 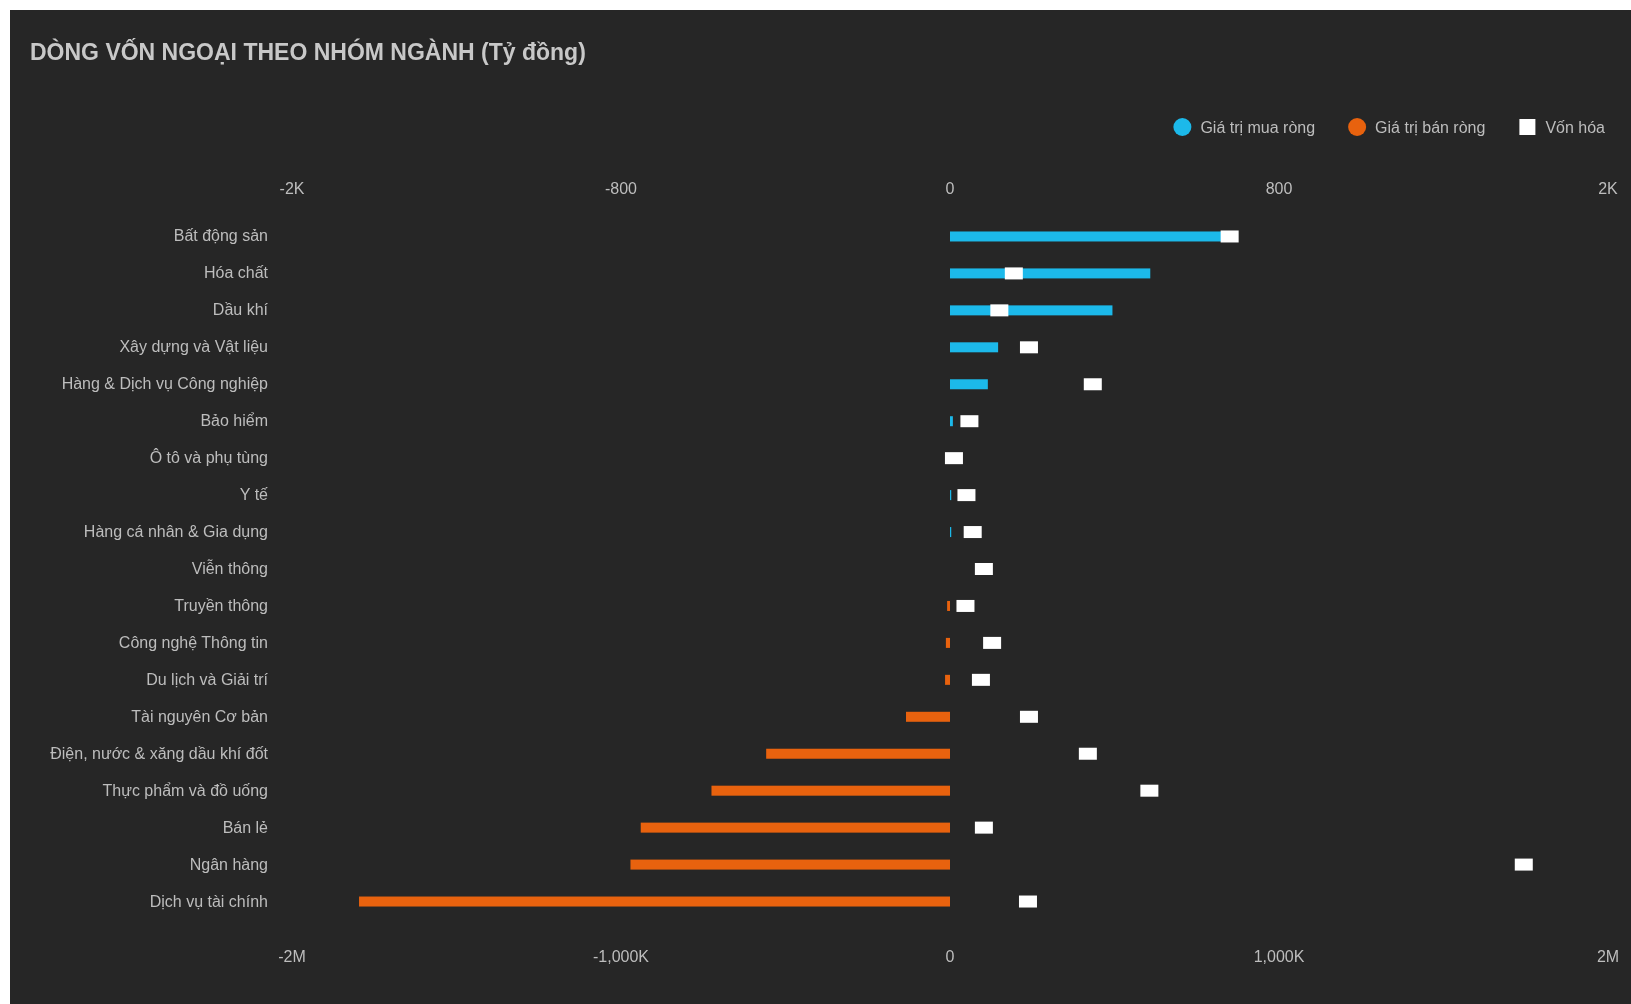 I want to click on x-tick-label: -1,000K, so click(x=621, y=956).